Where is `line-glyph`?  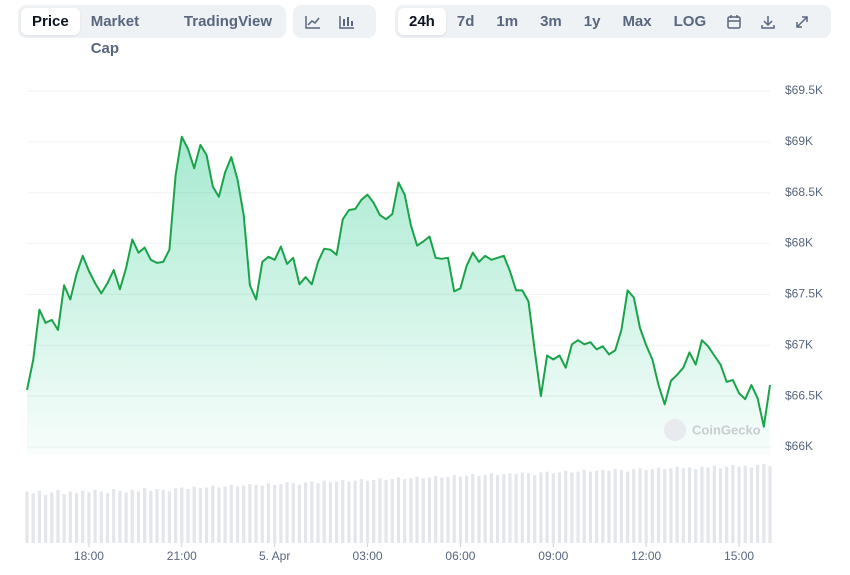
line-glyph is located at coordinates (312, 22).